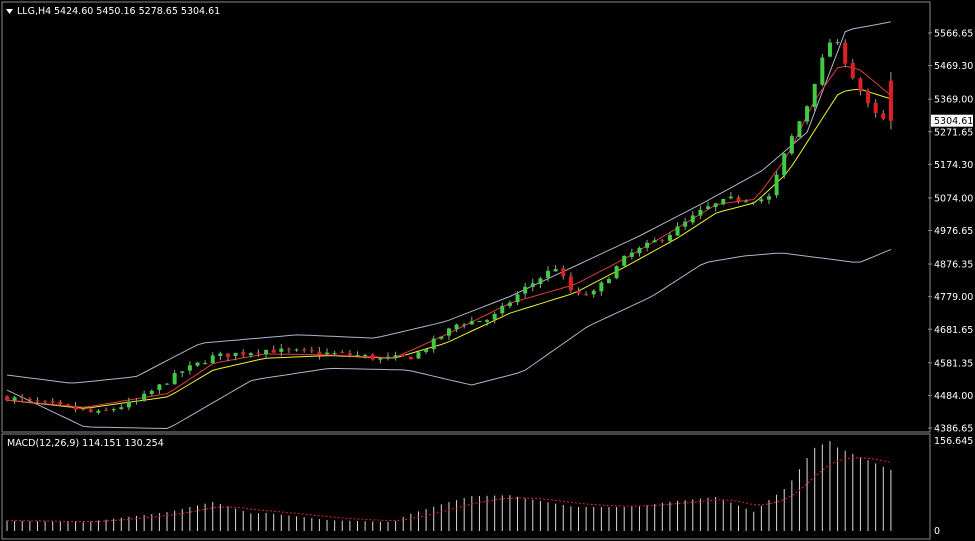 The image size is (975, 541). Describe the element at coordinates (953, 100) in the screenshot. I see `y-tick-label: 5369.00` at that location.